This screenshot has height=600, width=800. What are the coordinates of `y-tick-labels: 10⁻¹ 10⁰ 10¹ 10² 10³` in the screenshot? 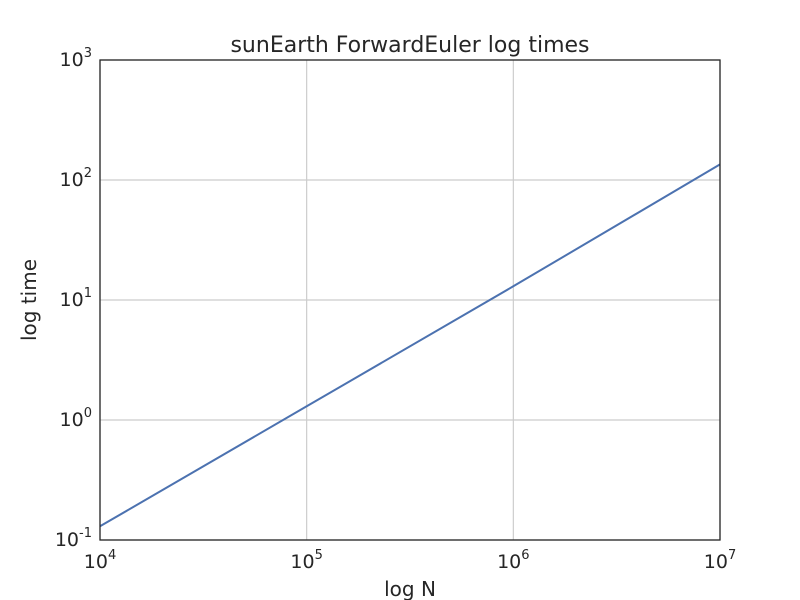 It's located at (73, 298).